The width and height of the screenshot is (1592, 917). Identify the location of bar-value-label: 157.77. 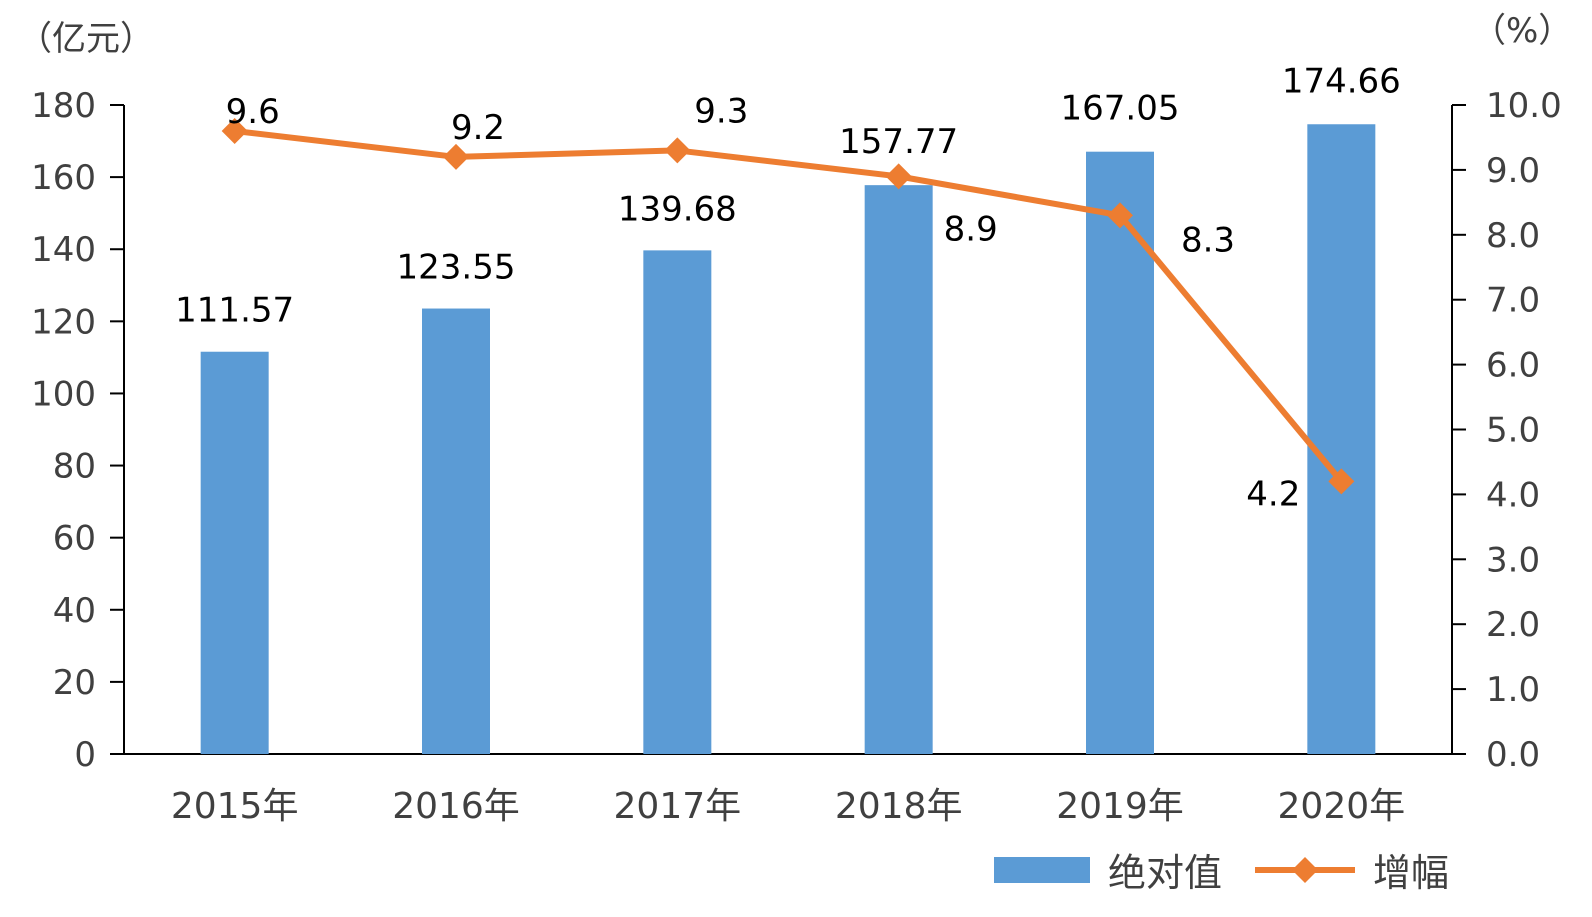
(898, 142).